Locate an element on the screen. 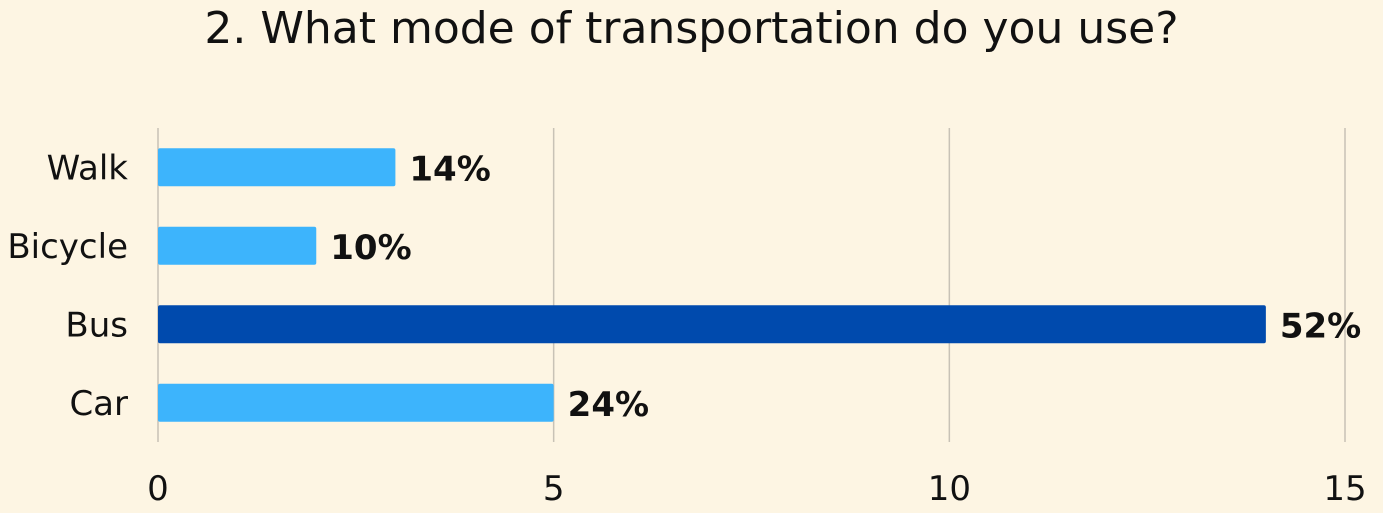 Image resolution: width=1383 pixels, height=513 pixels. bar-bus is located at coordinates (712, 324).